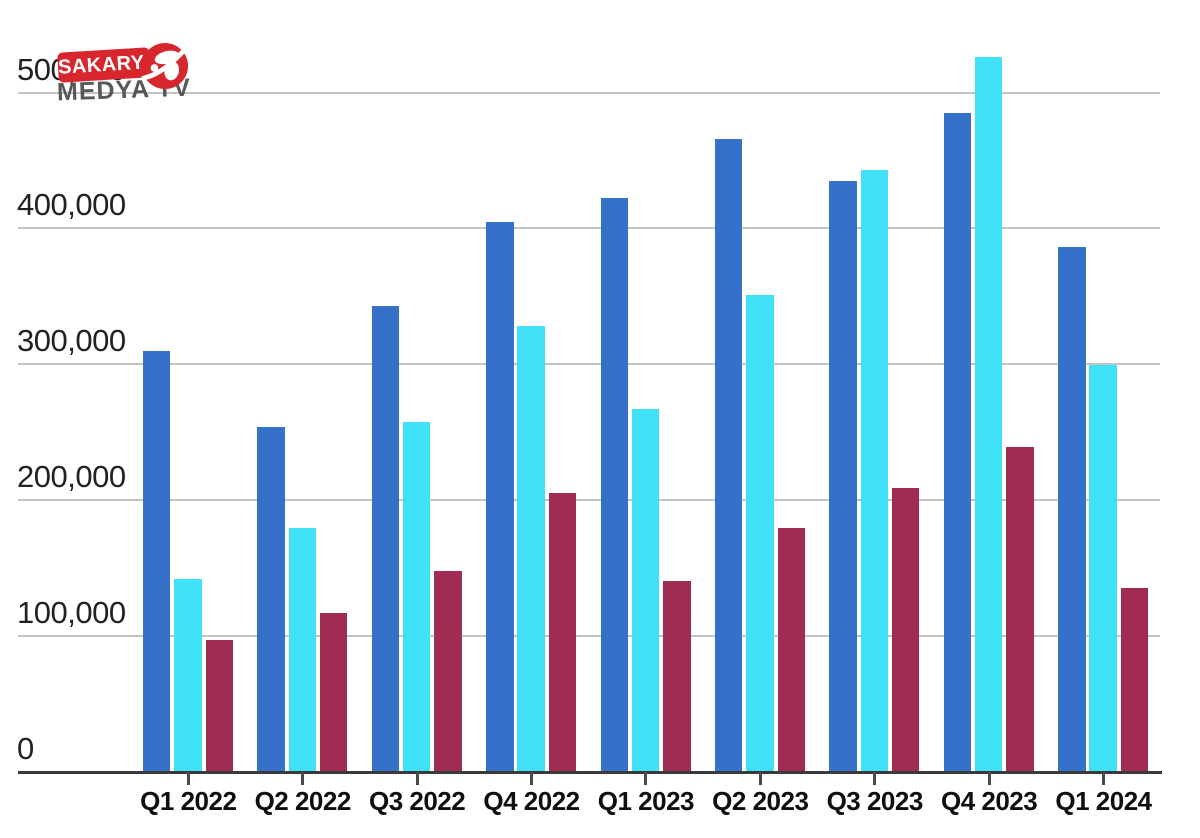  I want to click on bar-q2-2022-series_blue, so click(271, 599).